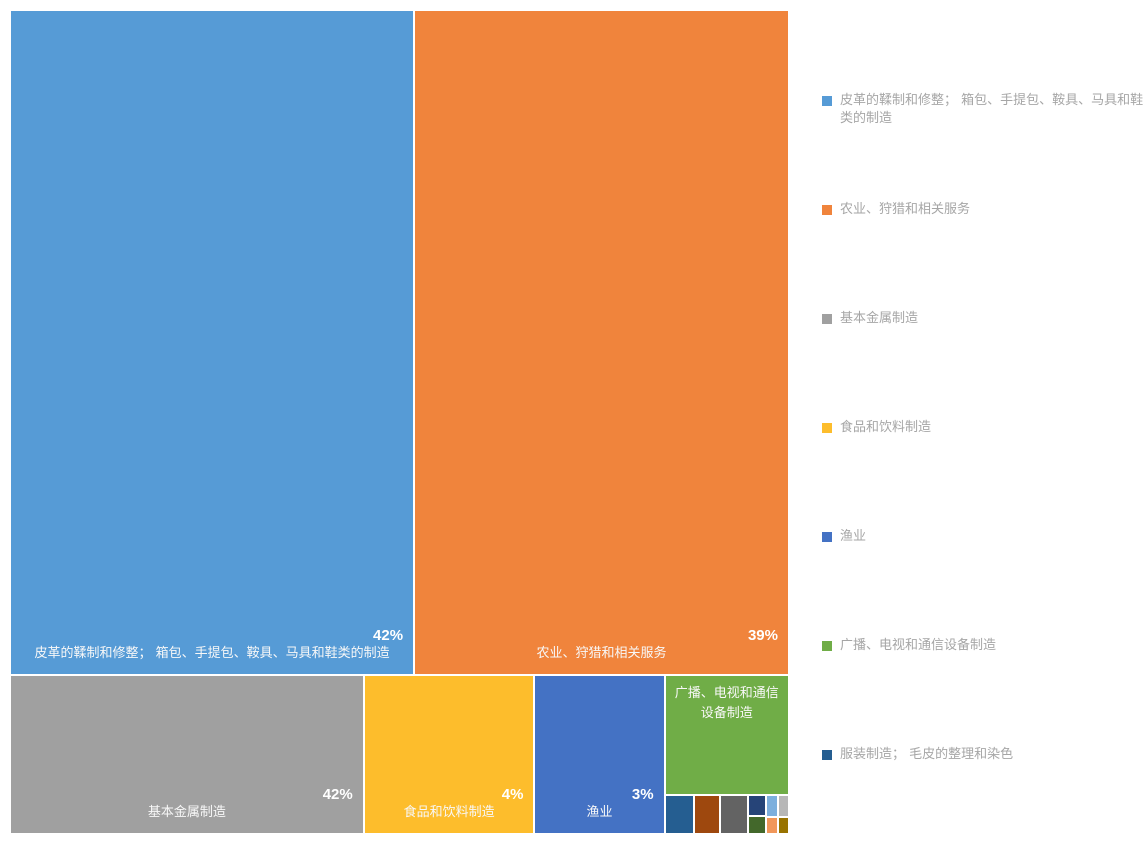 Image resolution: width=1148 pixels, height=855 pixels. What do you see at coordinates (449, 812) in the screenshot?
I see `tile-label: 食品和饮料制造` at bounding box center [449, 812].